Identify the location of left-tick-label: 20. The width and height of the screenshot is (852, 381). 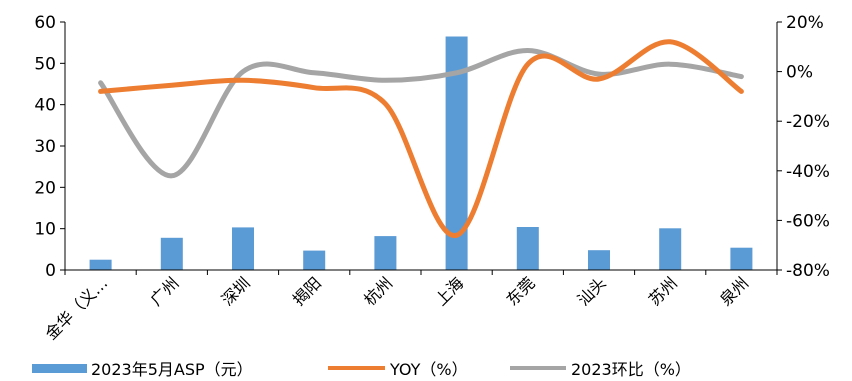
(45, 188).